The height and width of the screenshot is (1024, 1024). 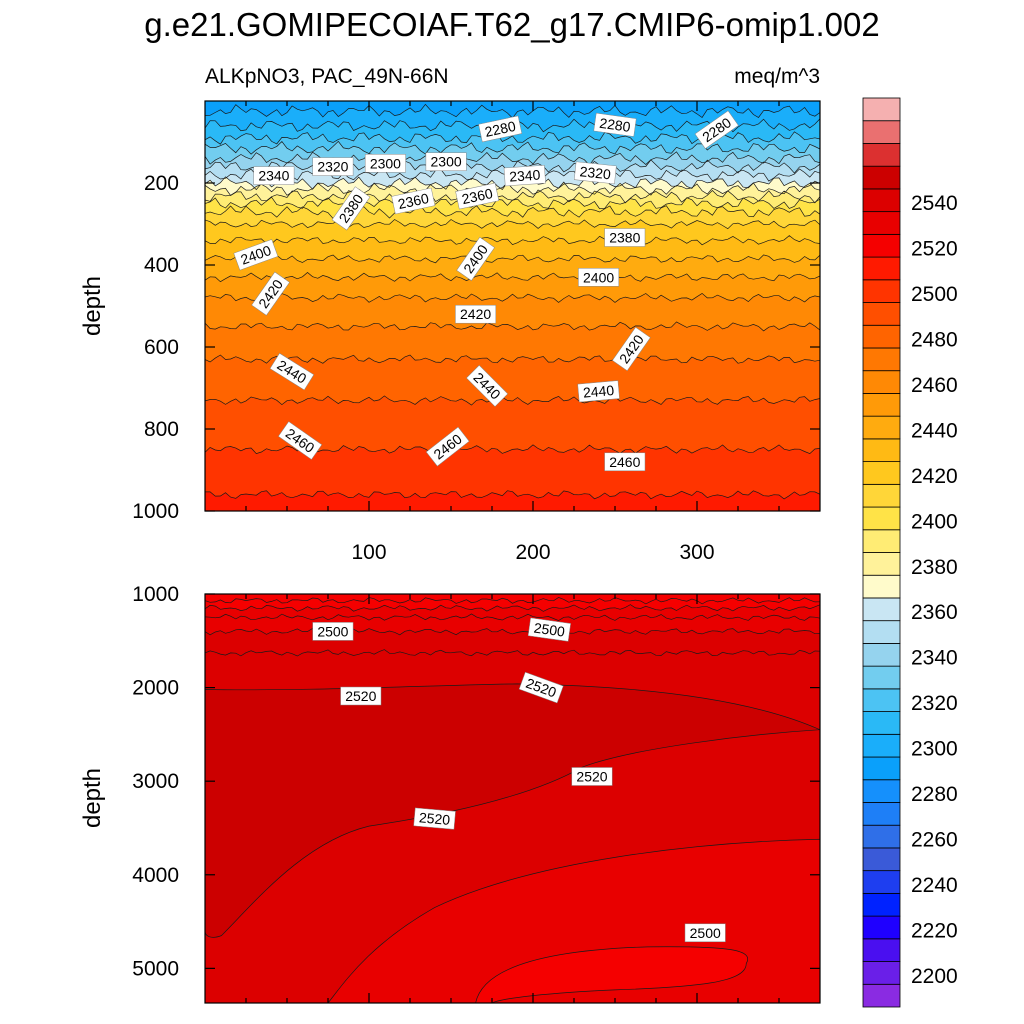 I want to click on bottom-contour-label: 2520, so click(x=592, y=776).